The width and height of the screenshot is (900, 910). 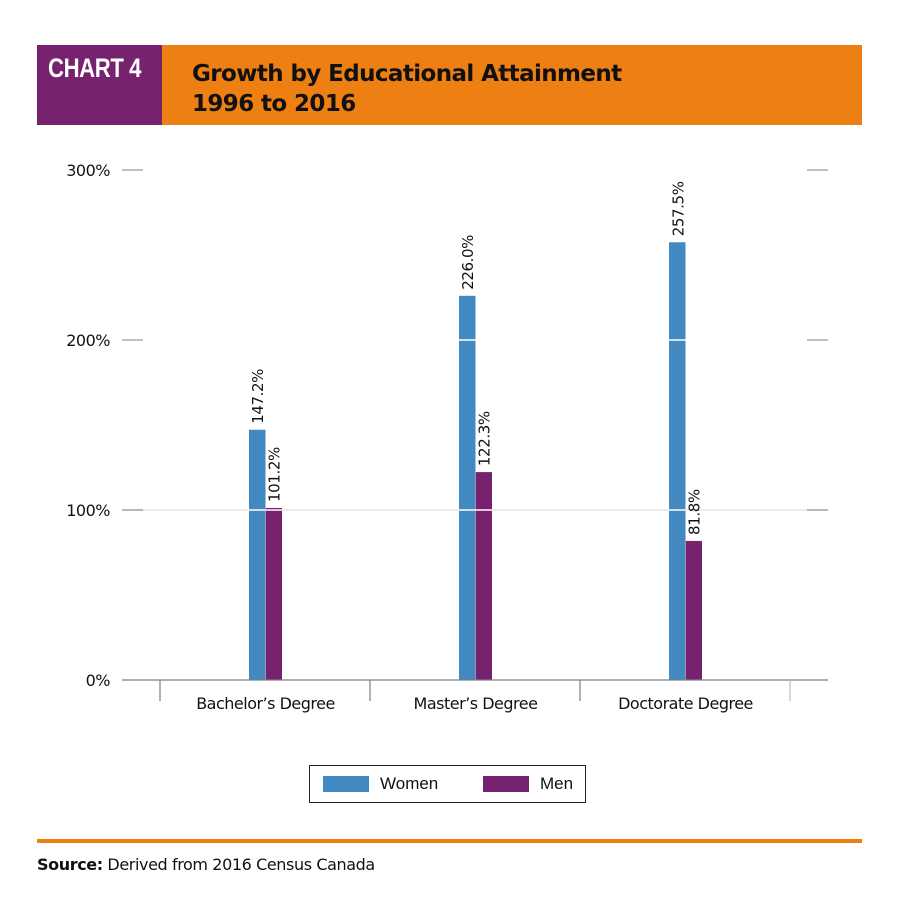 I want to click on data-label-men-1: 122.3%, so click(x=485, y=438).